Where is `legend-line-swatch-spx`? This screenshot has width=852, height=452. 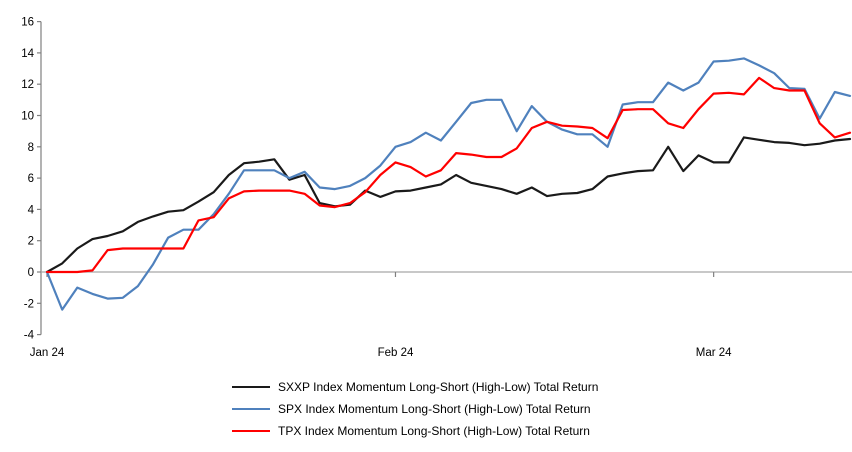 legend-line-swatch-spx is located at coordinates (251, 409).